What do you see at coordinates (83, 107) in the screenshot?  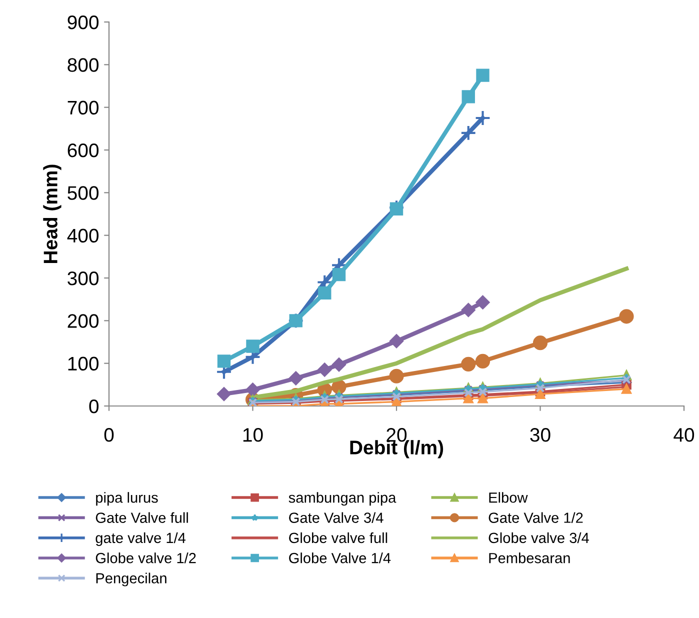 I see `y-tick-label: 700` at bounding box center [83, 107].